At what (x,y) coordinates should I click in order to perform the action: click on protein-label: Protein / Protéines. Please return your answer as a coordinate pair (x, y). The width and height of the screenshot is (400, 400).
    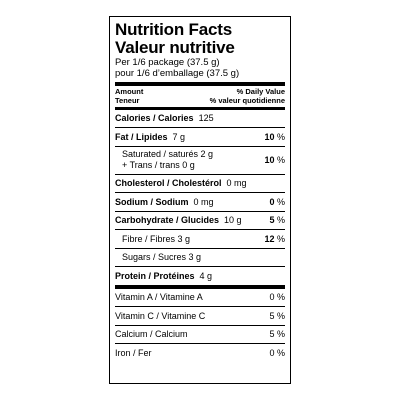
    Looking at the image, I should click on (155, 275).